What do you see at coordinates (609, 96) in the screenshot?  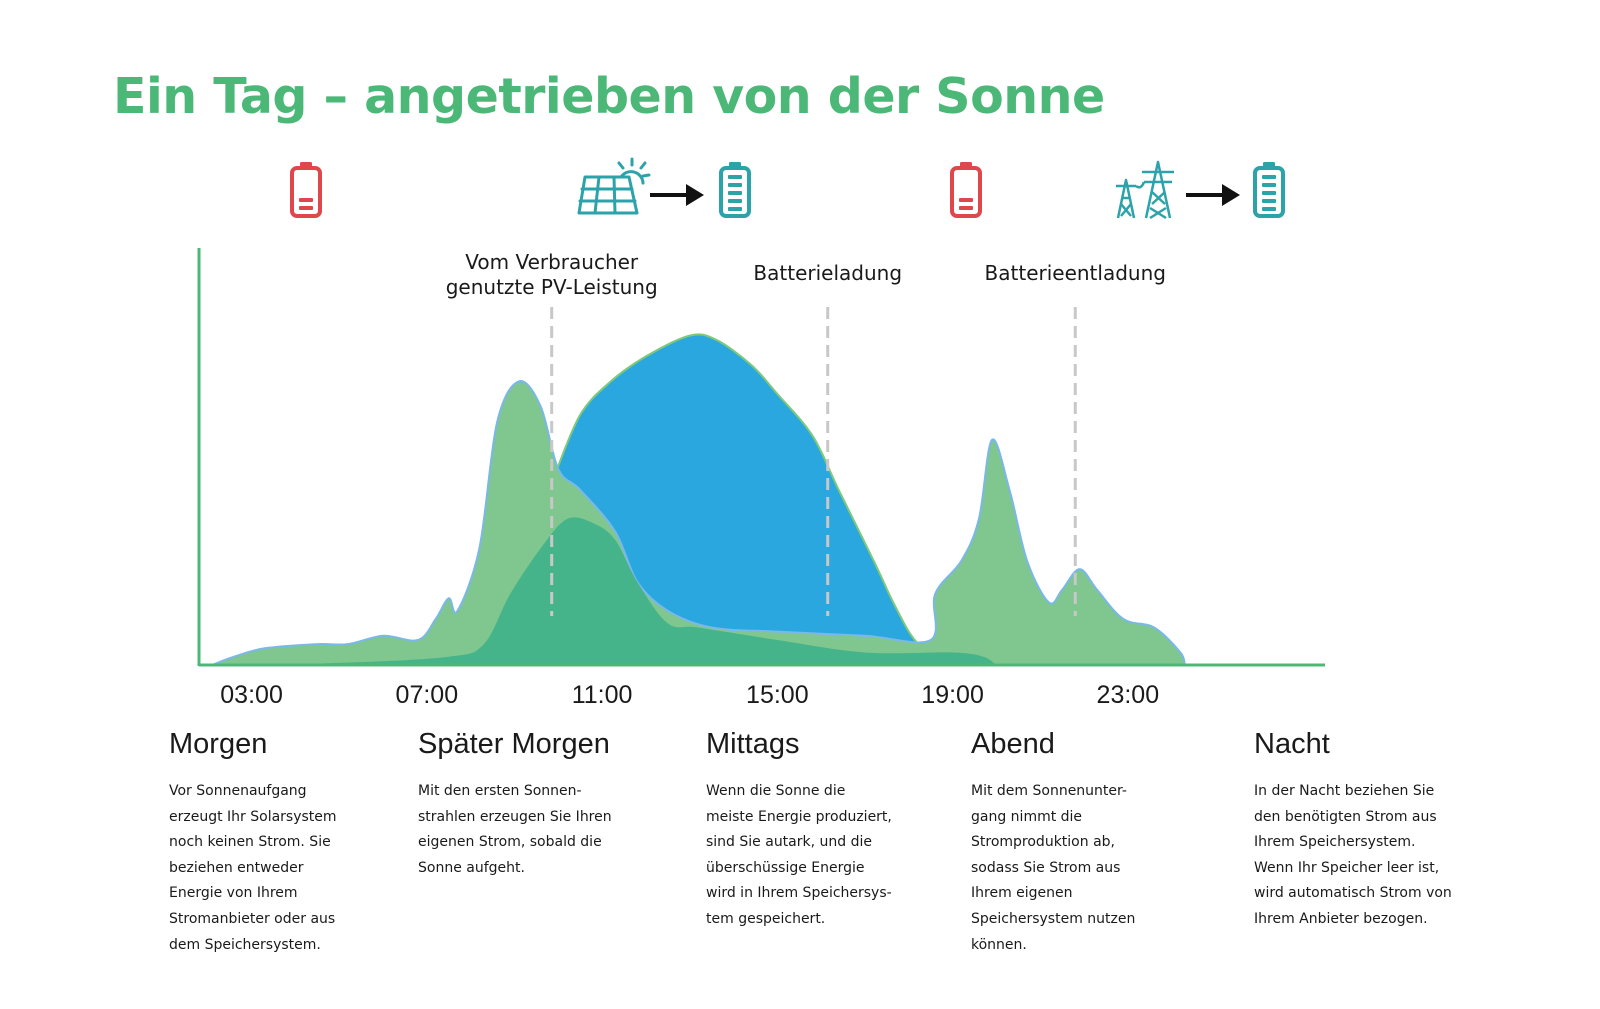 I see `page-title: Ein Tag – angetrieben von der Sonne` at bounding box center [609, 96].